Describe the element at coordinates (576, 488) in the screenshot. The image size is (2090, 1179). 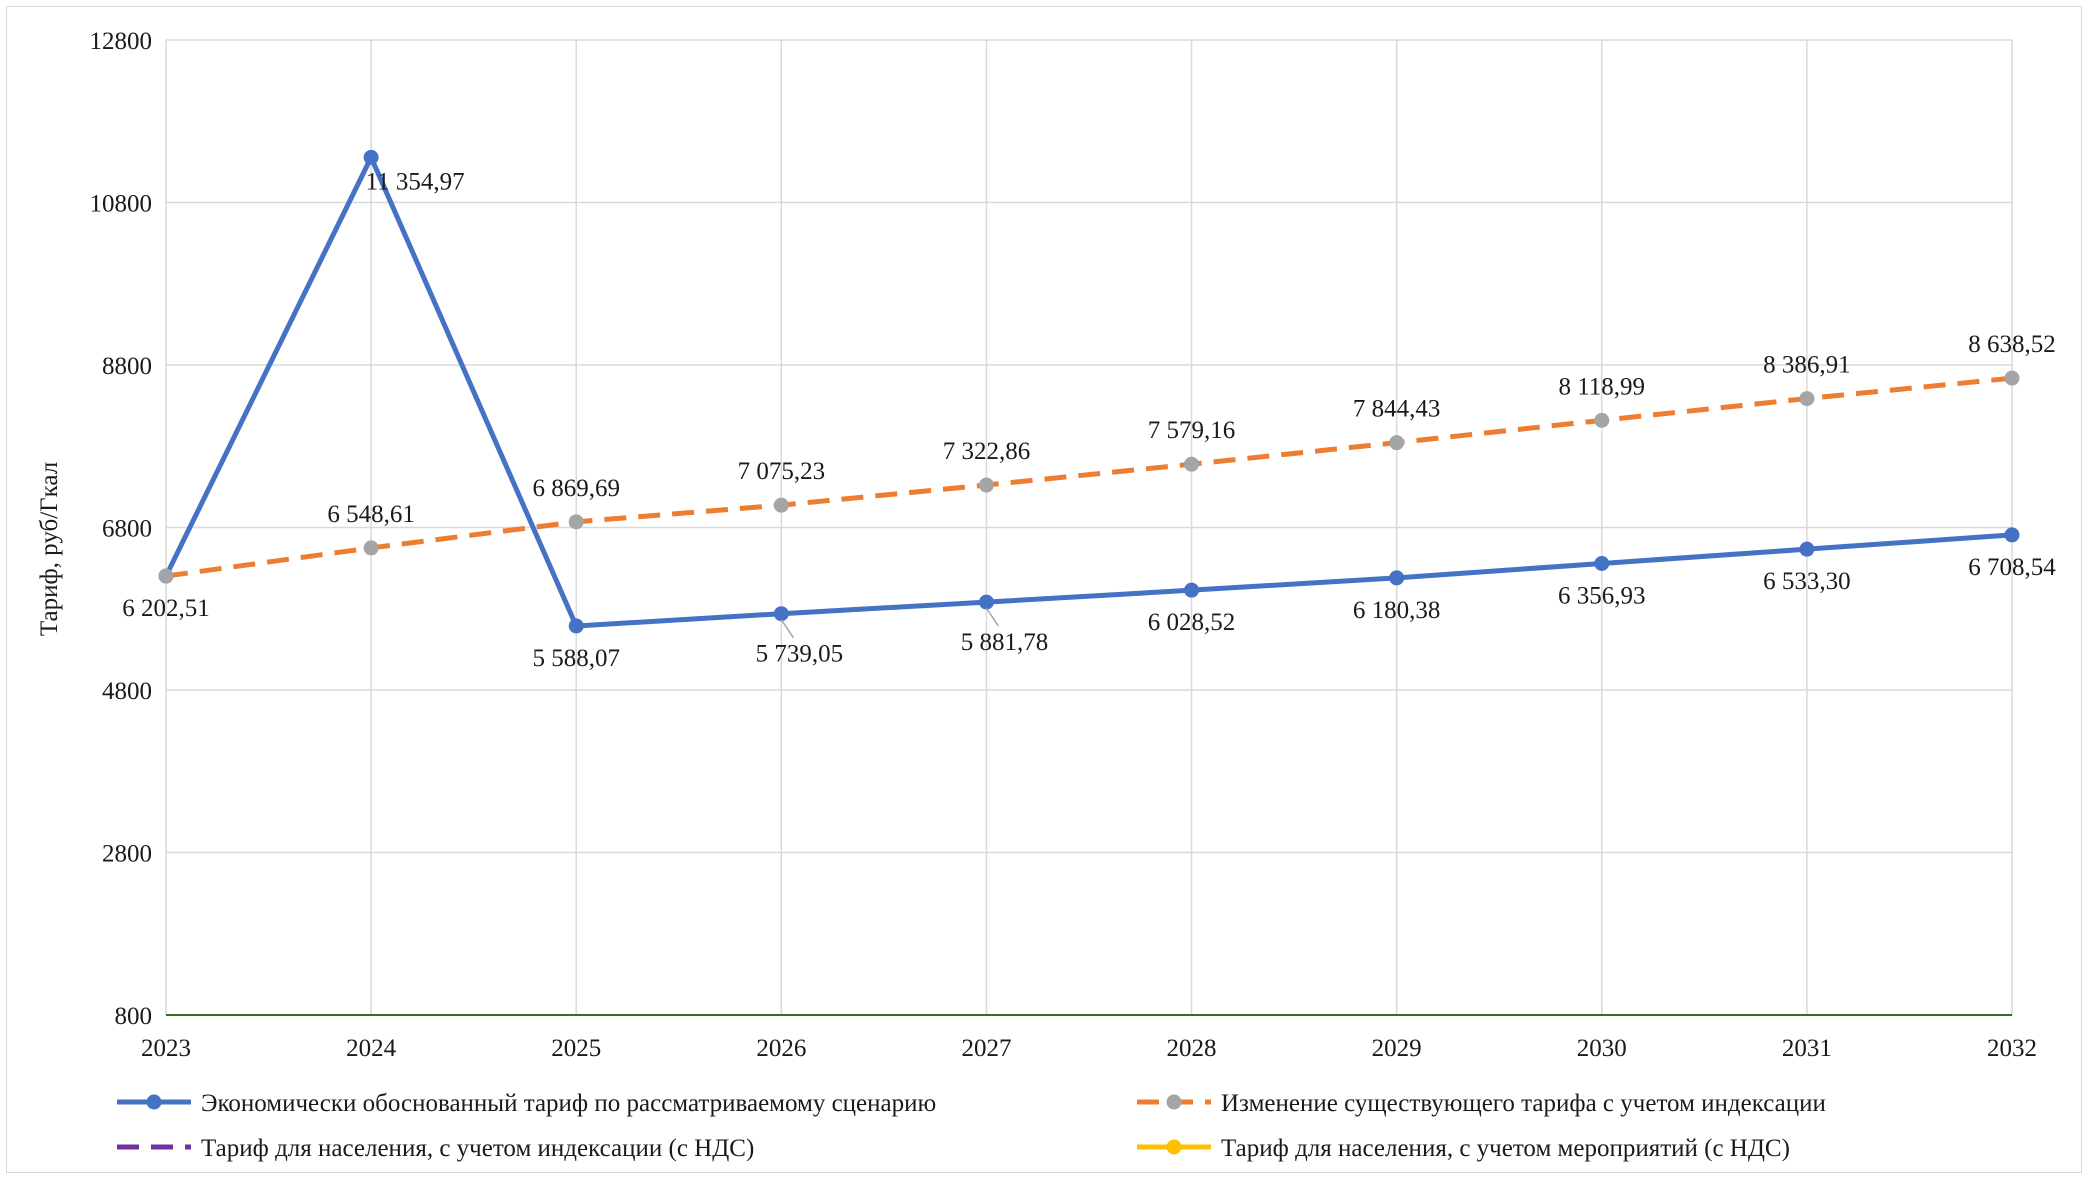
I see `data-label: 6 869,69` at that location.